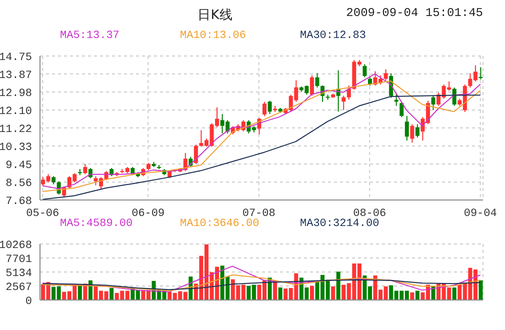 This screenshot has height=330, width=505. Describe the element at coordinates (481, 214) in the screenshot. I see `x-tick-label: 09-04` at that location.